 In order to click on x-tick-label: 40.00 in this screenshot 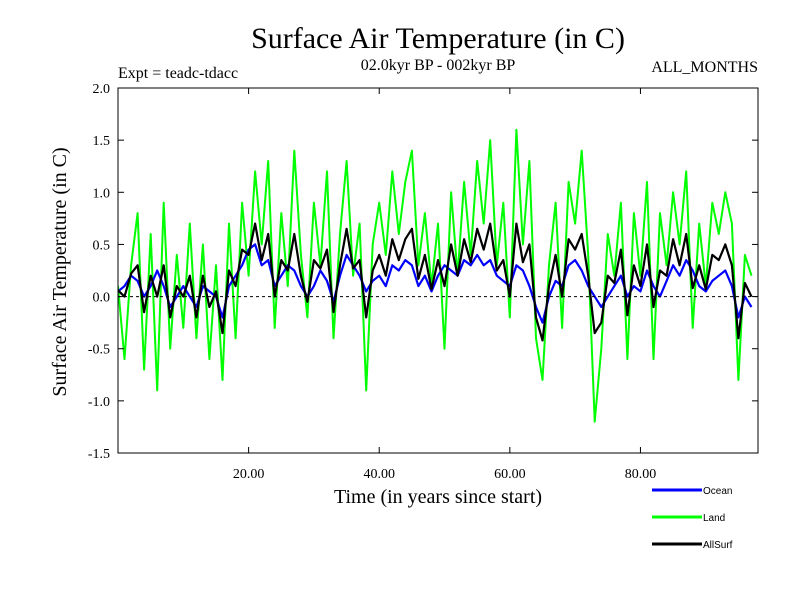, I will do `click(379, 474)`.